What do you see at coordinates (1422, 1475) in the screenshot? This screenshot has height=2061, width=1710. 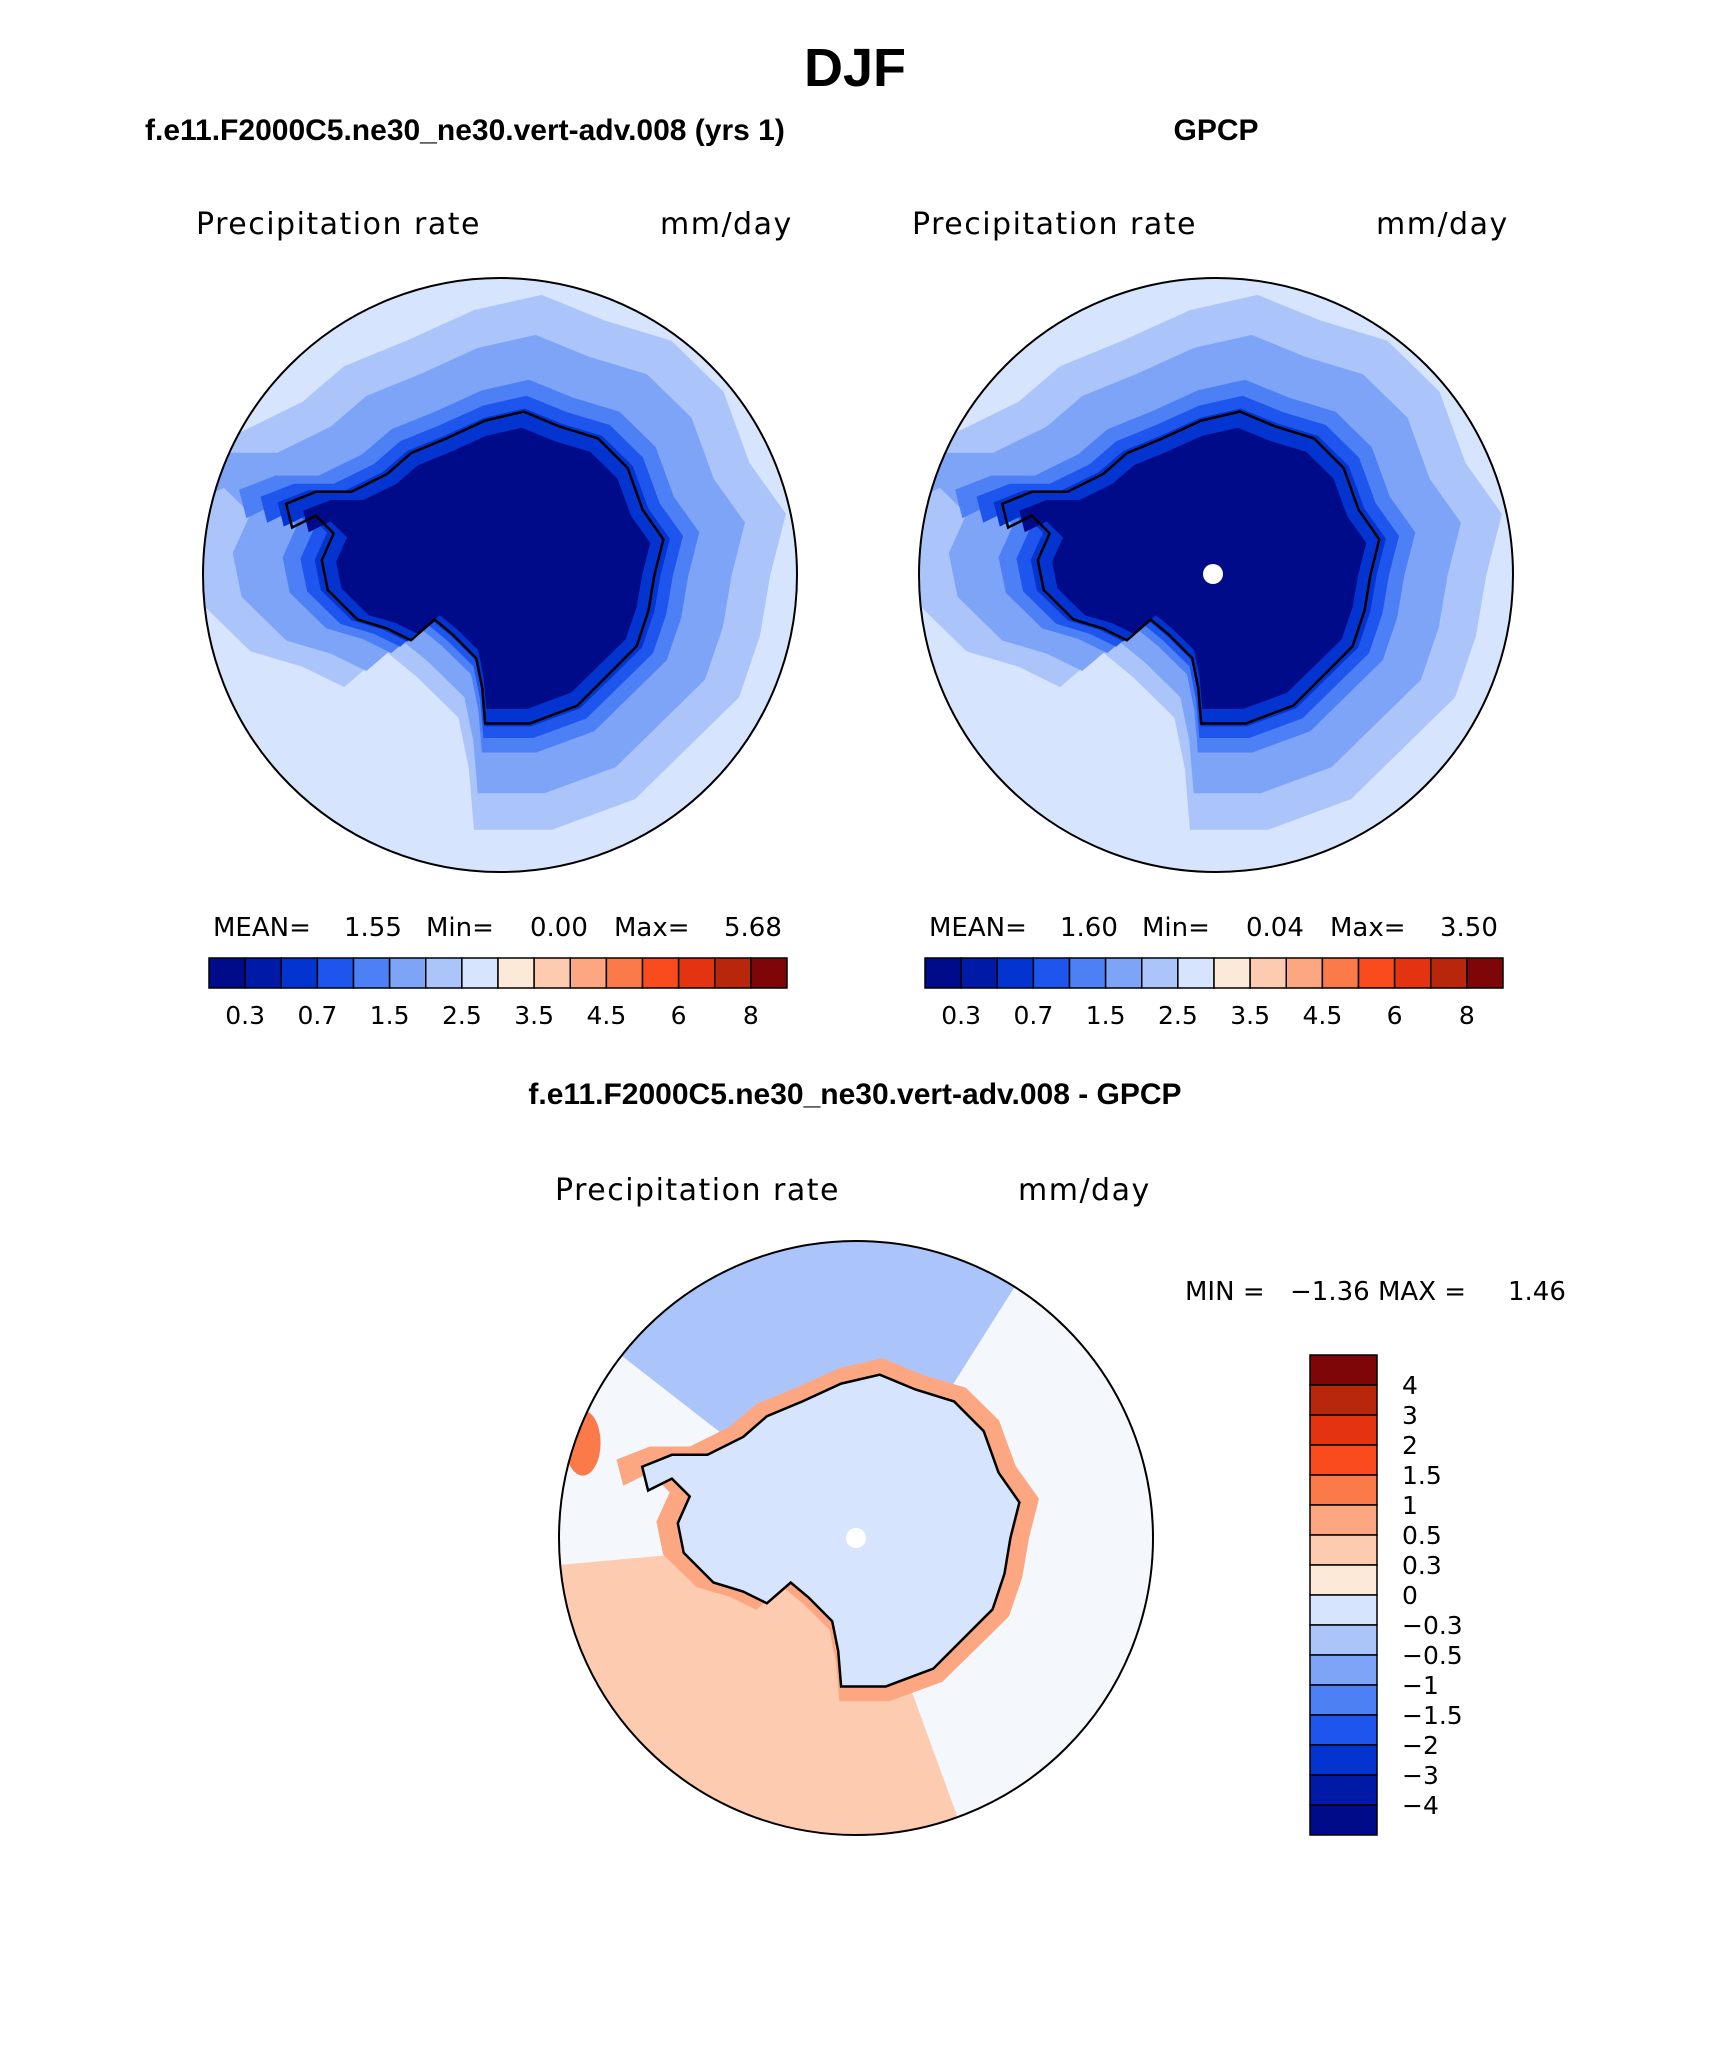 I see `colorbar-diff-tick-label: 1.5` at bounding box center [1422, 1475].